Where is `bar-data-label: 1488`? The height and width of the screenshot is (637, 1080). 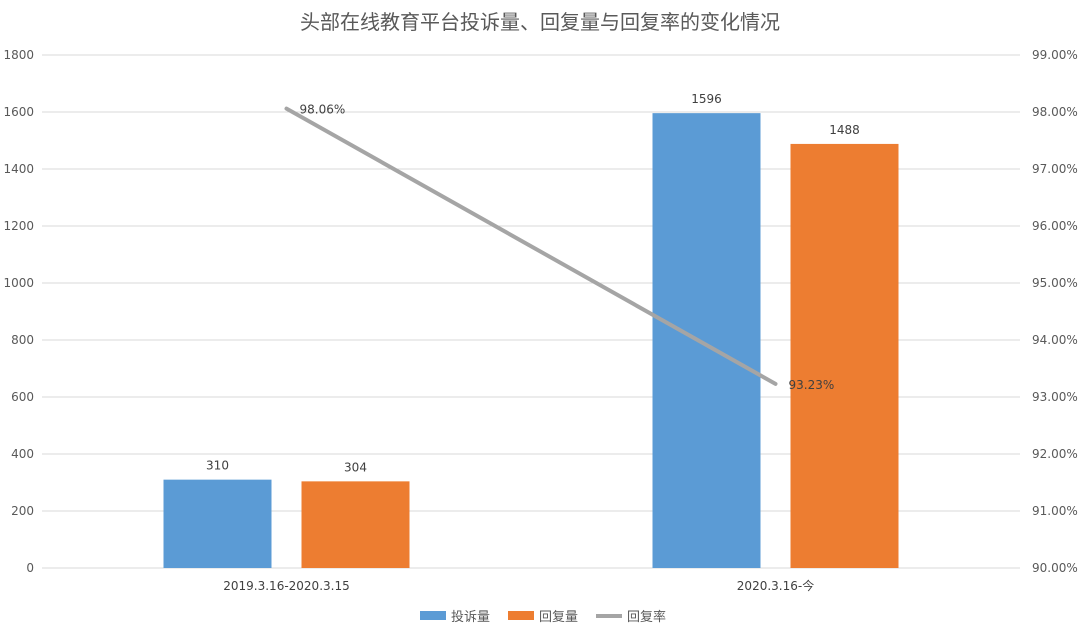
bar-data-label: 1488 is located at coordinates (844, 130).